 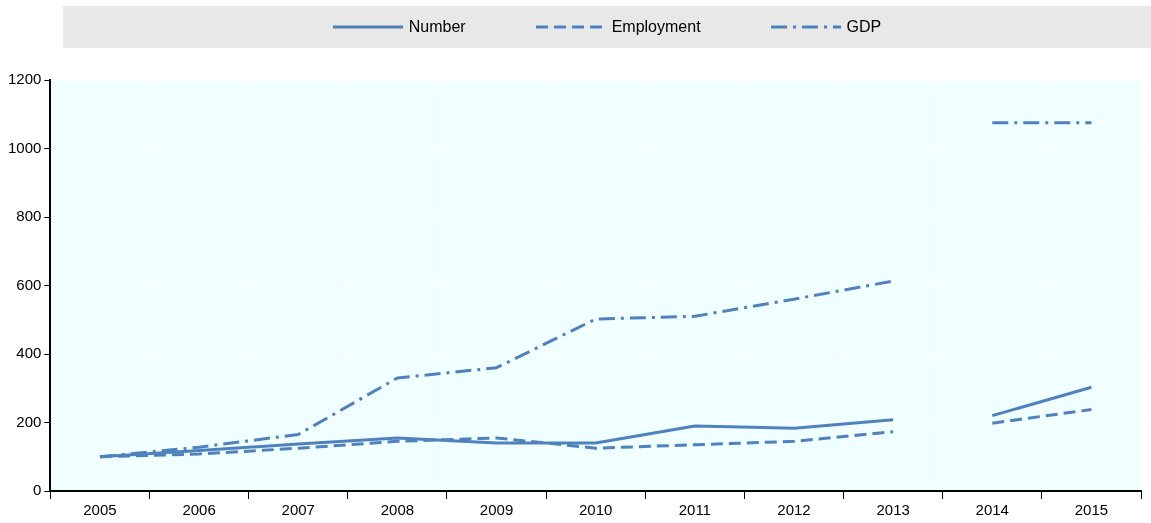 I want to click on legend-label: Number, so click(x=437, y=27).